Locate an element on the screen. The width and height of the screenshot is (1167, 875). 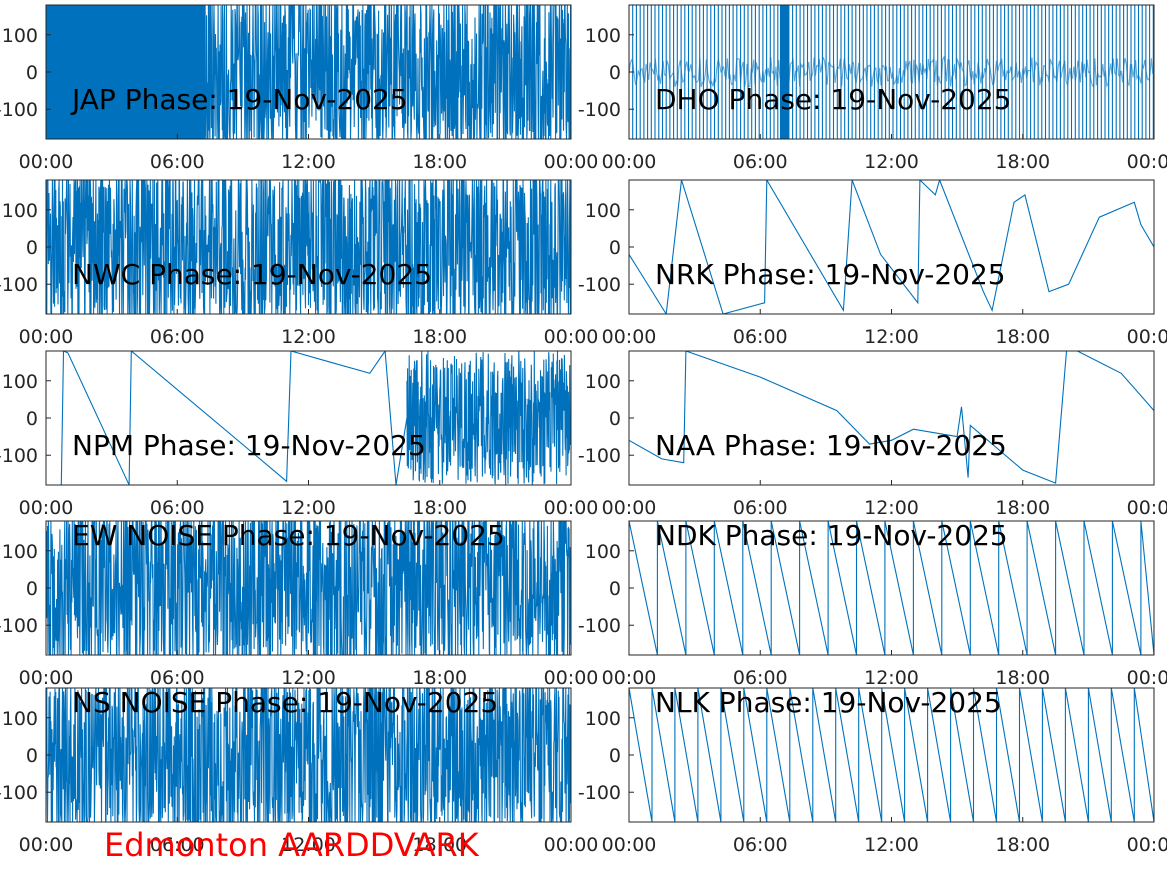
panel-title: JAP Phase: 19-Nov-2025 is located at coordinates (239, 99).